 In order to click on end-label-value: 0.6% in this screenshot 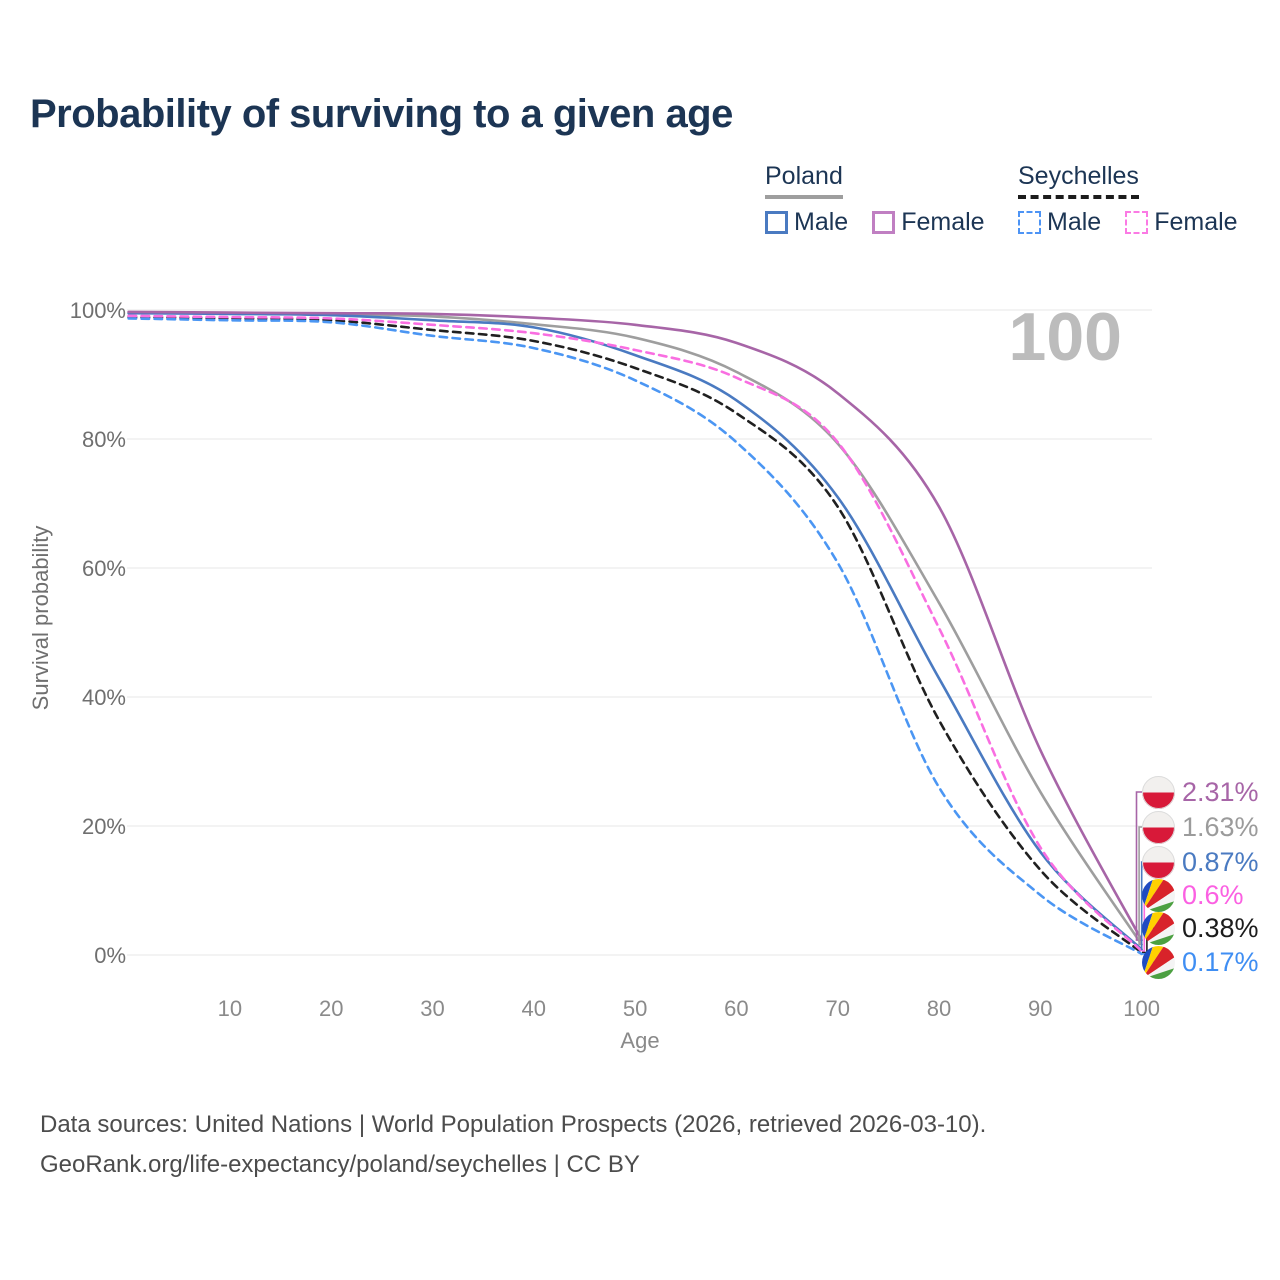, I will do `click(1213, 894)`.